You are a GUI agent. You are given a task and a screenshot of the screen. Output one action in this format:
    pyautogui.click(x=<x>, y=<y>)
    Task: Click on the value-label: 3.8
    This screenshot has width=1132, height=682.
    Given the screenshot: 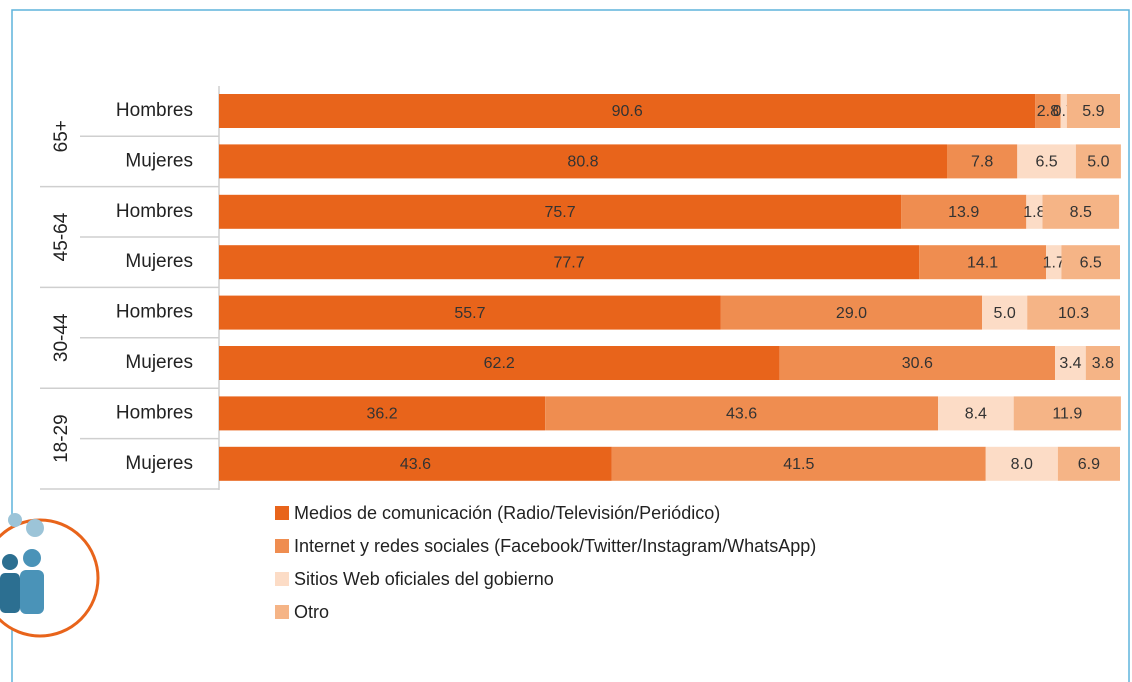 What is the action you would take?
    pyautogui.click(x=1103, y=363)
    